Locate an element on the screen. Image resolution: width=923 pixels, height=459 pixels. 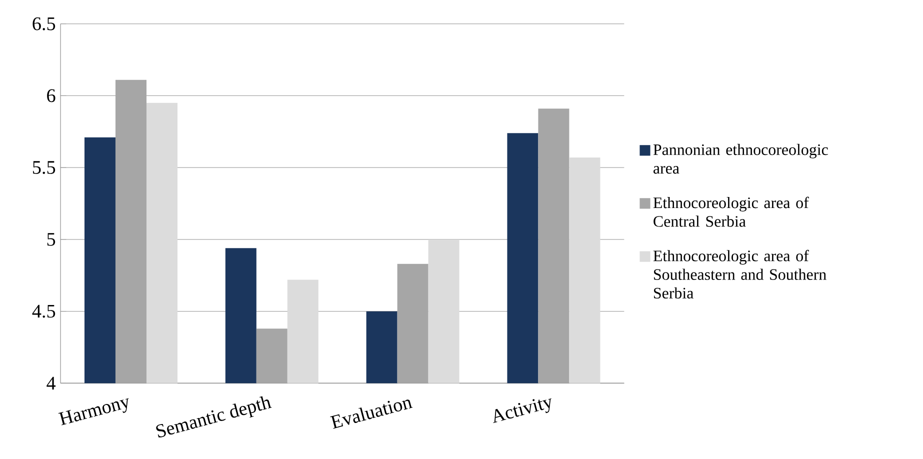
x-tick-label: Semantic depth is located at coordinates (214, 417).